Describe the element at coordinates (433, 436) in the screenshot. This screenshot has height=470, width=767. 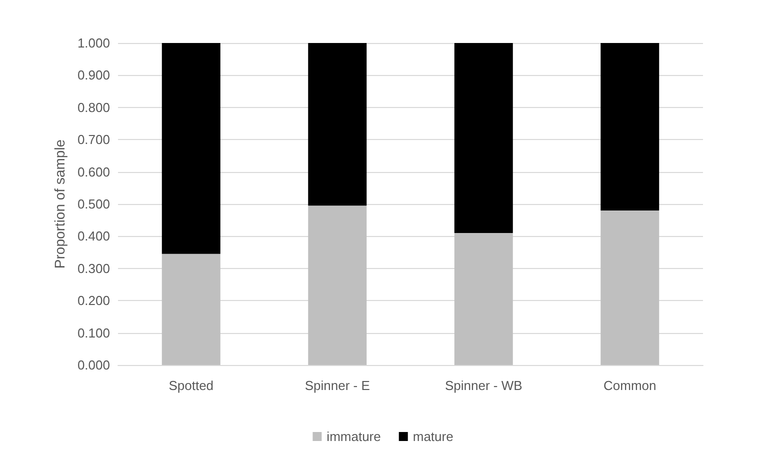
I see `legend-label: mature` at that location.